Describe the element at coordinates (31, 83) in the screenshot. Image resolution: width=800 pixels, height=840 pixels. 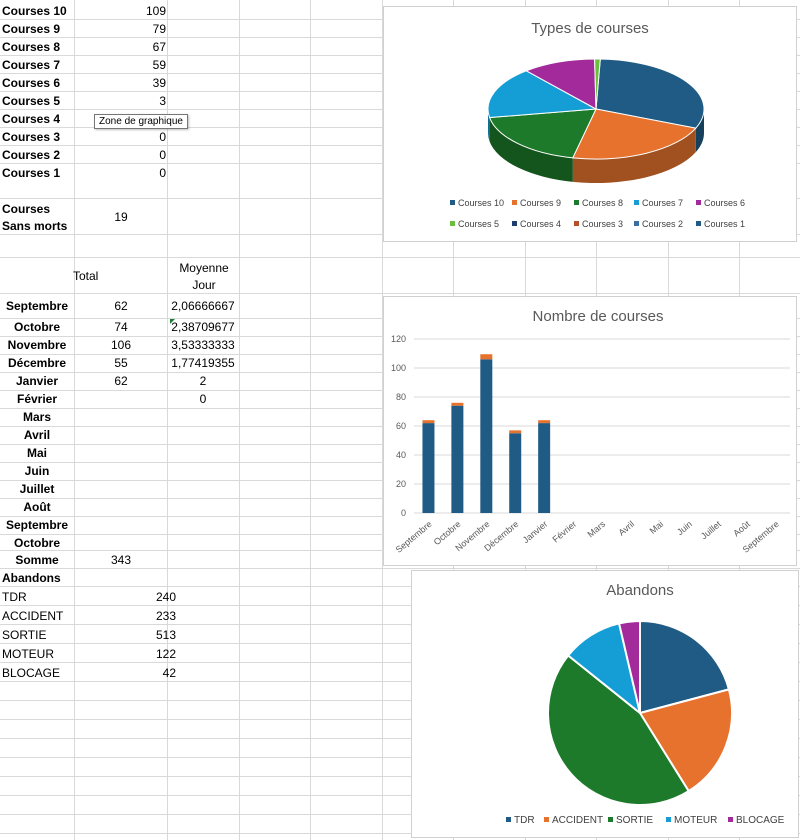
I see `courses-label: Courses 6` at that location.